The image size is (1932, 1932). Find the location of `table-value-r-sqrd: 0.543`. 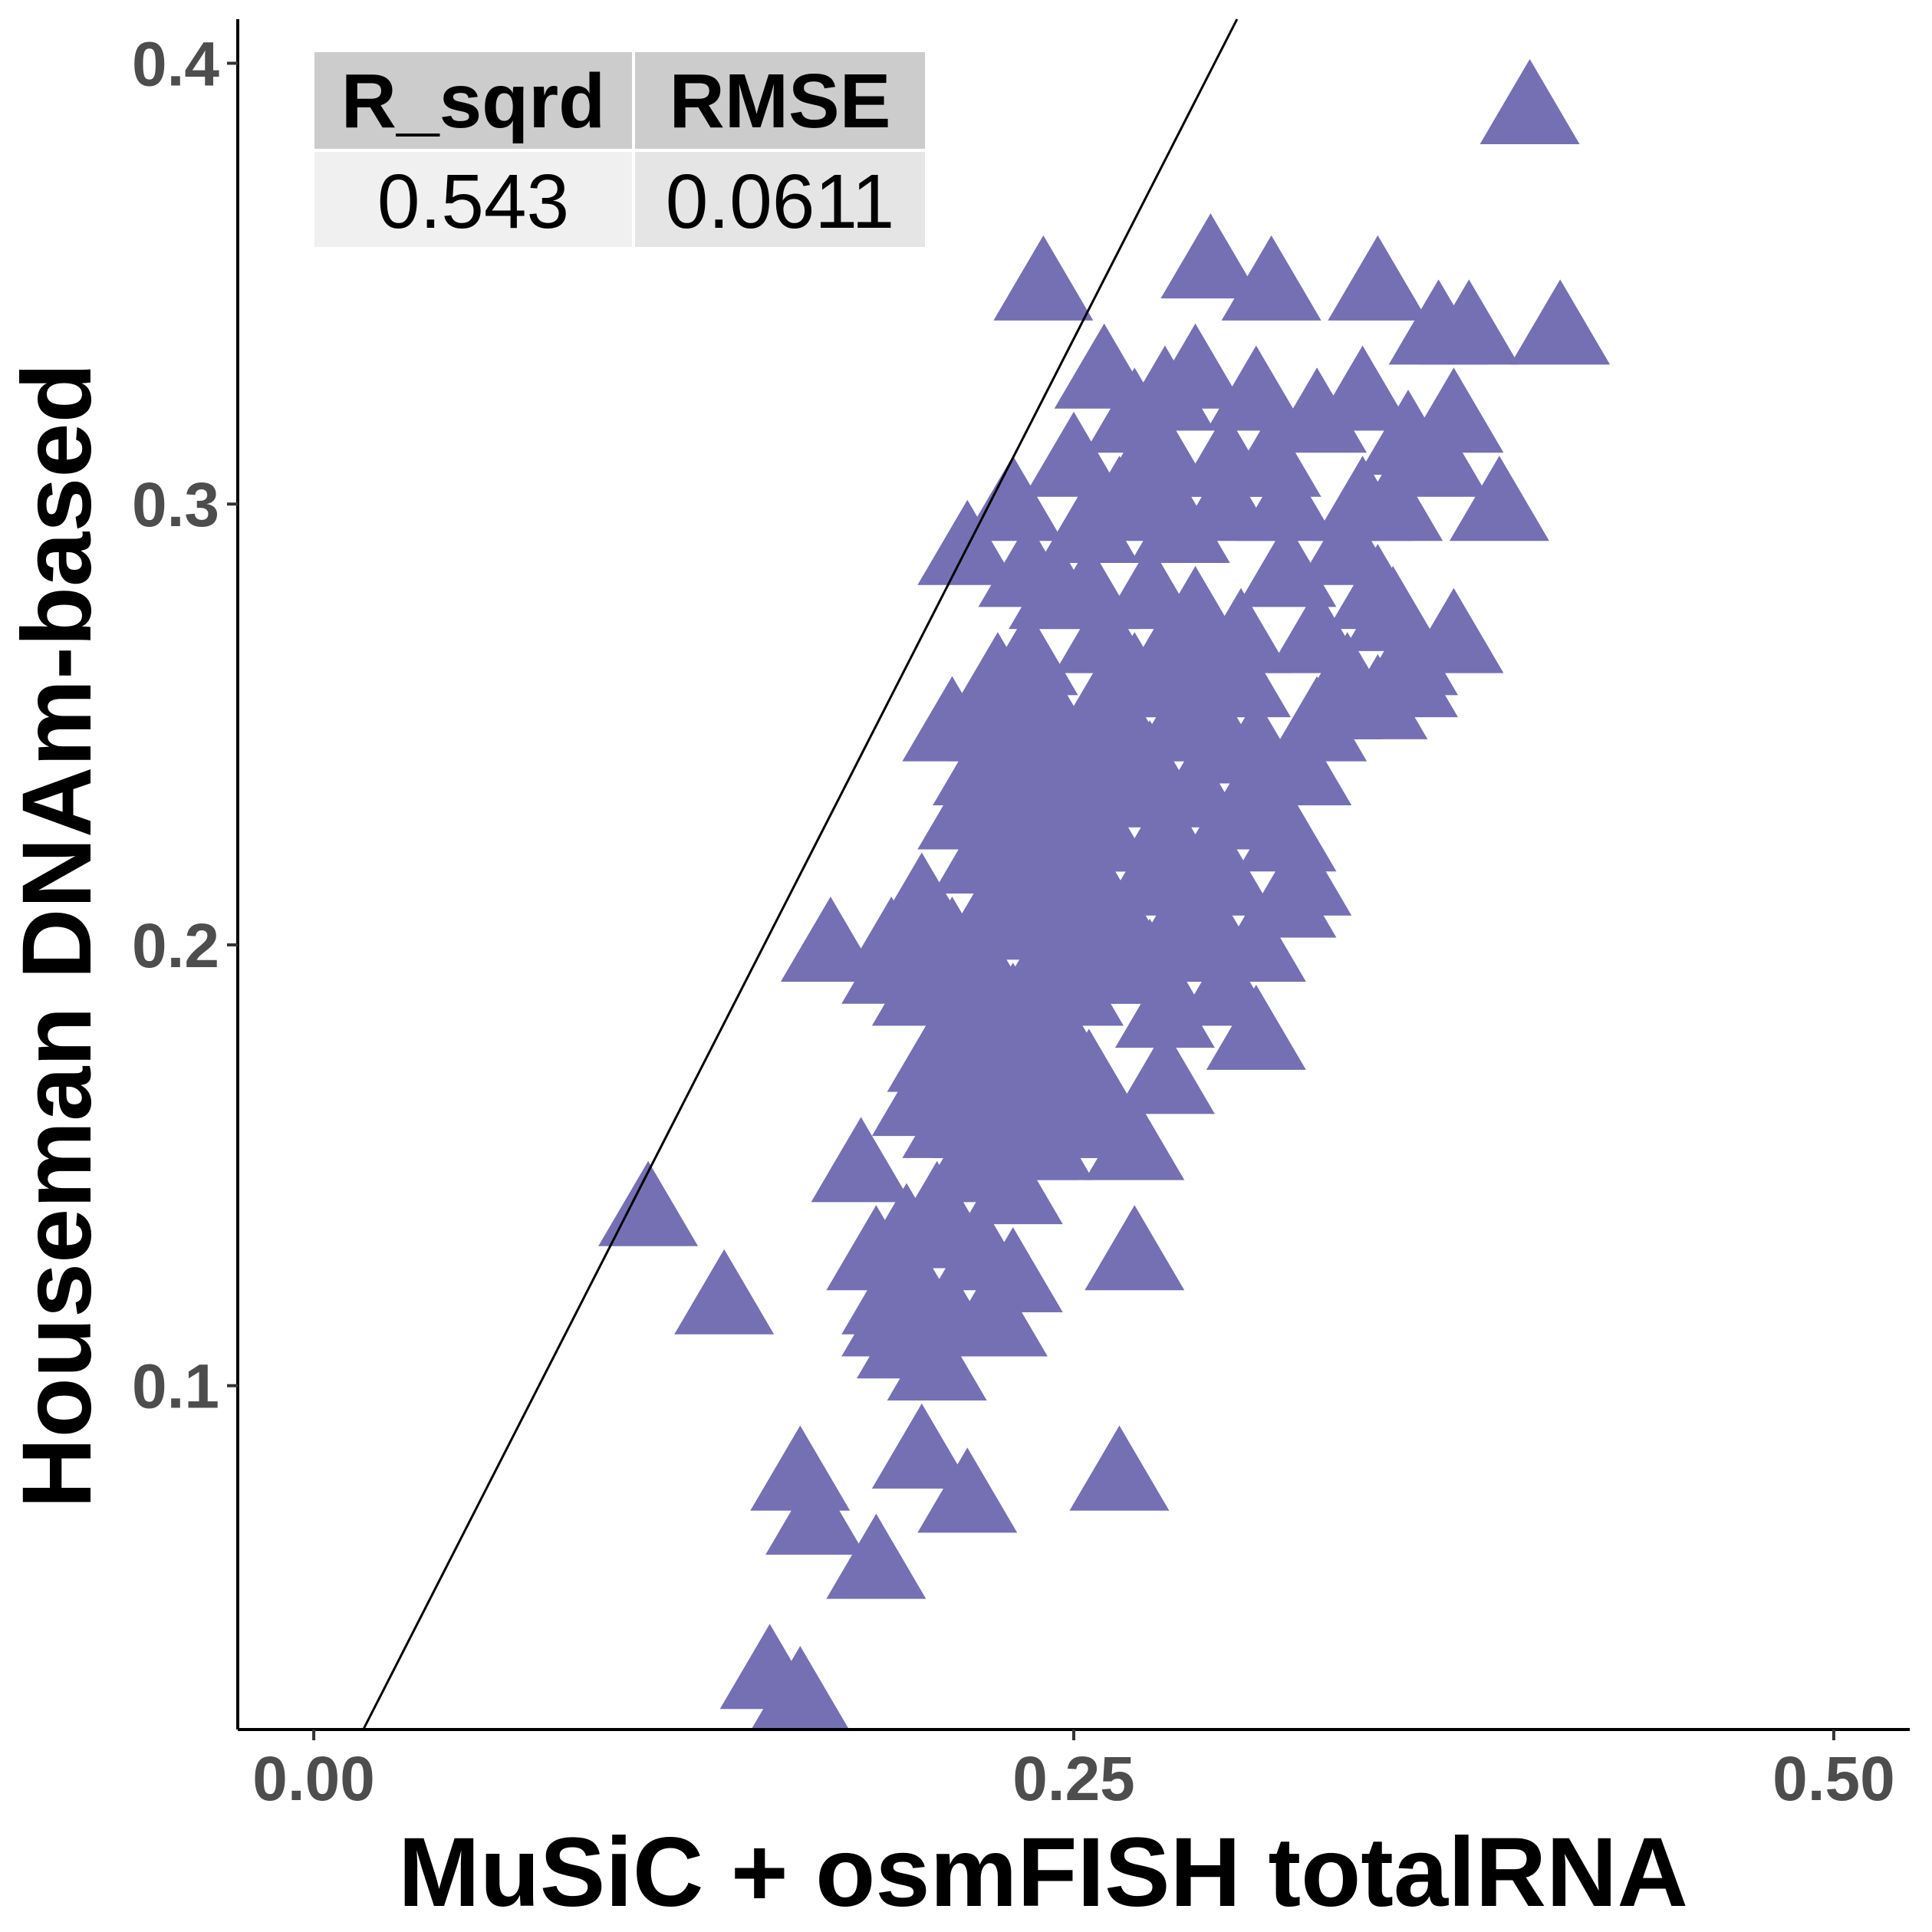

table-value-r-sqrd: 0.543 is located at coordinates (473, 202).